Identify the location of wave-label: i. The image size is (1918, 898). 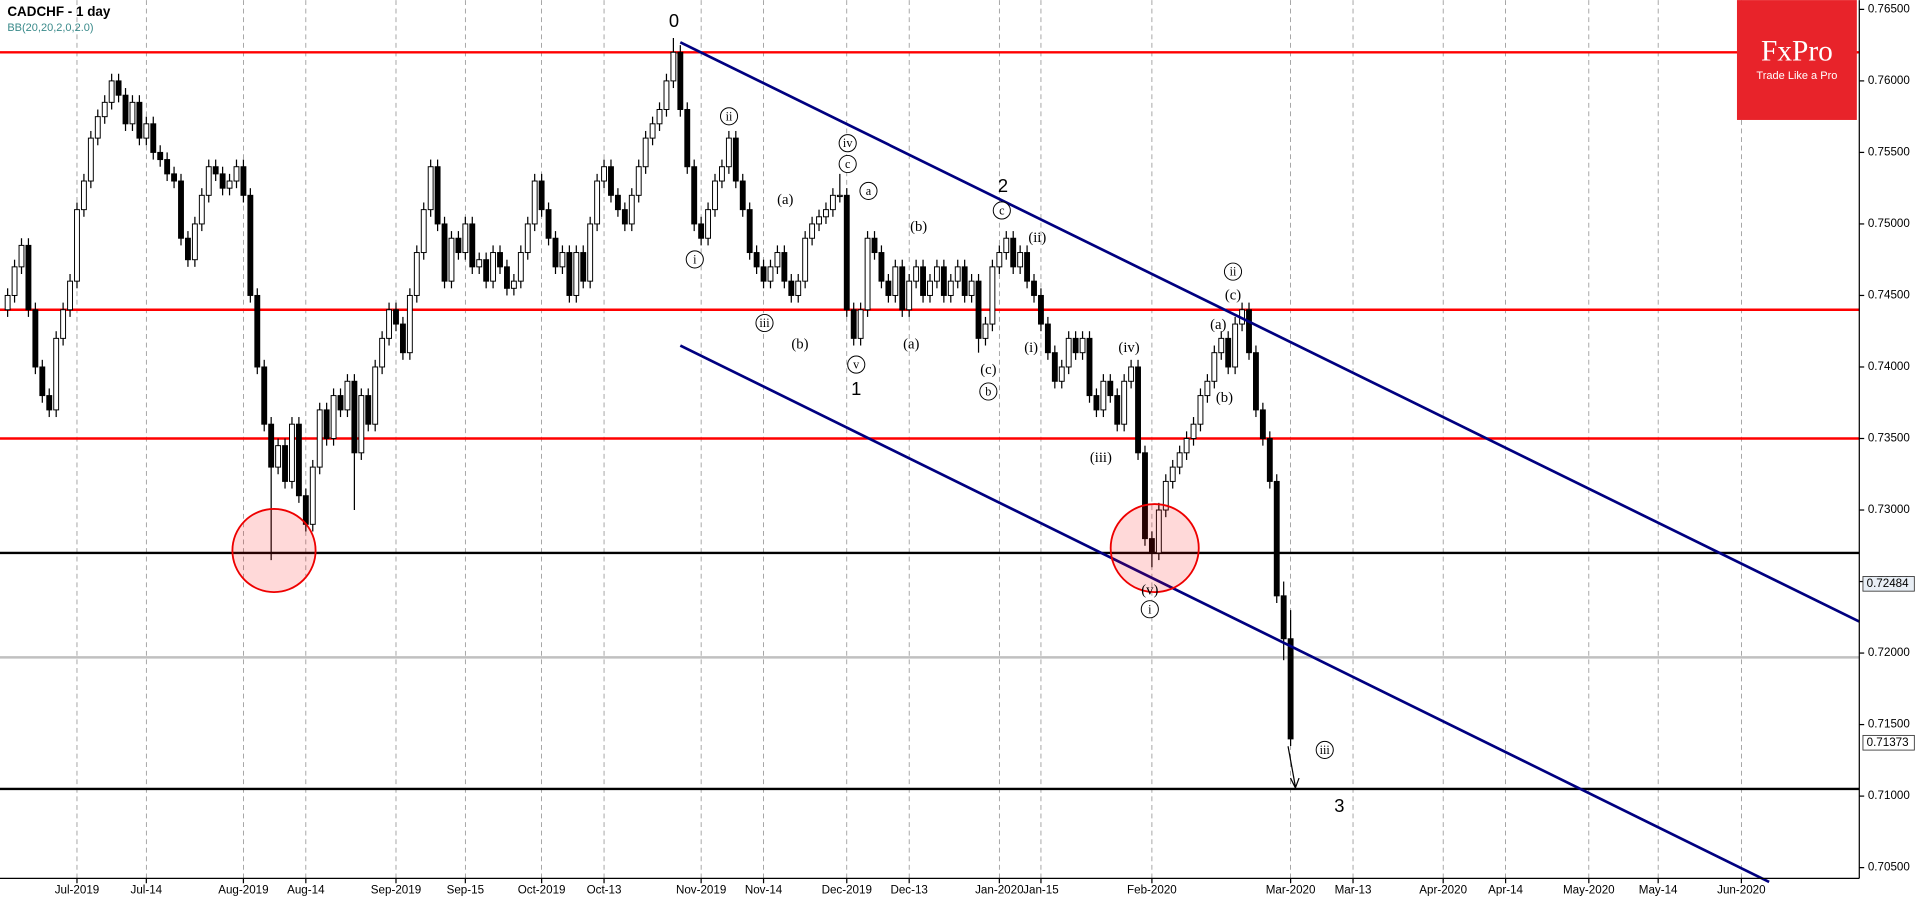
(695, 259).